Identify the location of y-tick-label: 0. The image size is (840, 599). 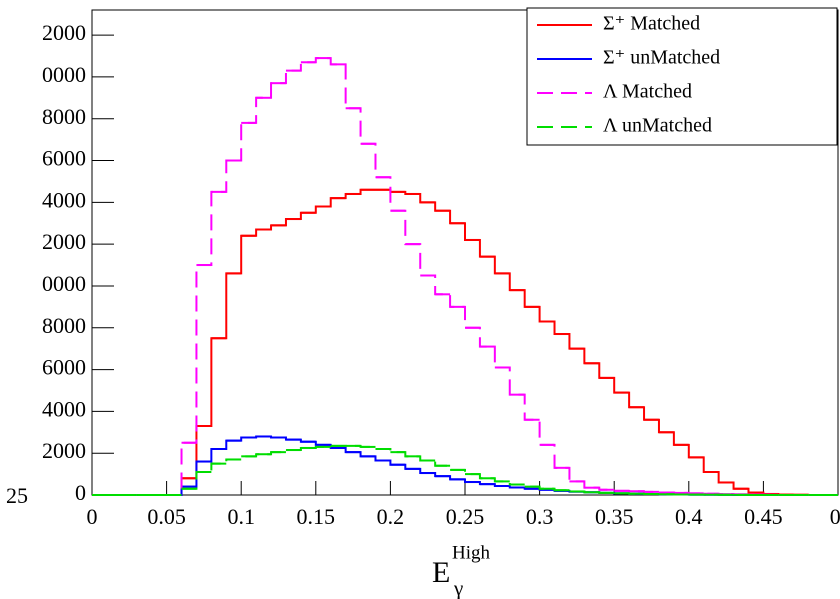
(80, 492).